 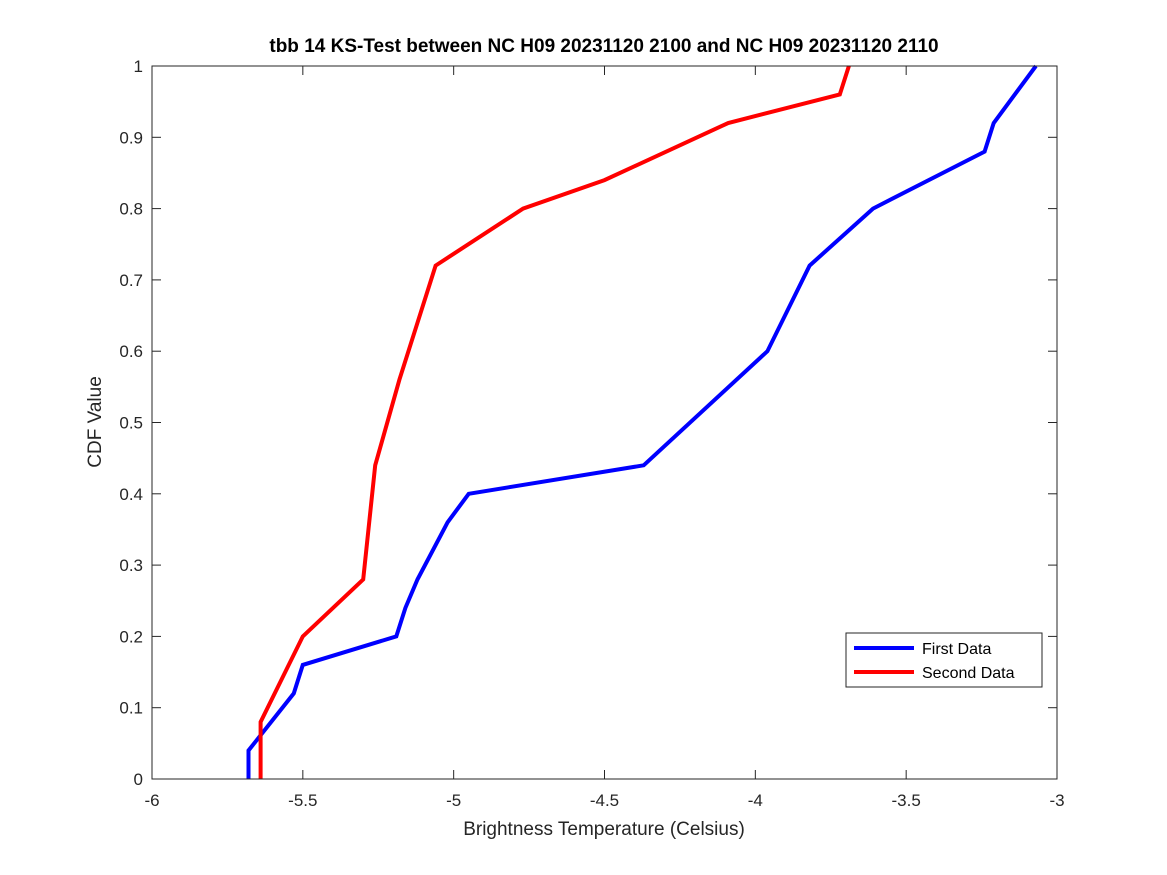 I want to click on y-tick-label: 0.8, so click(x=131, y=209).